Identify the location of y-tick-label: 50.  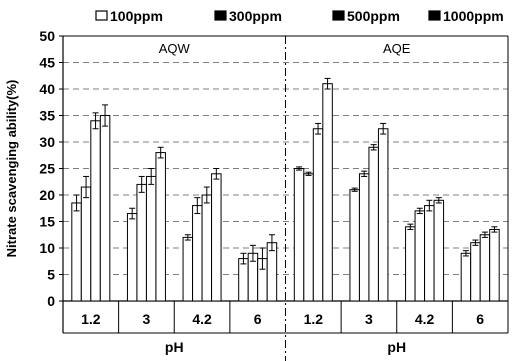
(47, 36).